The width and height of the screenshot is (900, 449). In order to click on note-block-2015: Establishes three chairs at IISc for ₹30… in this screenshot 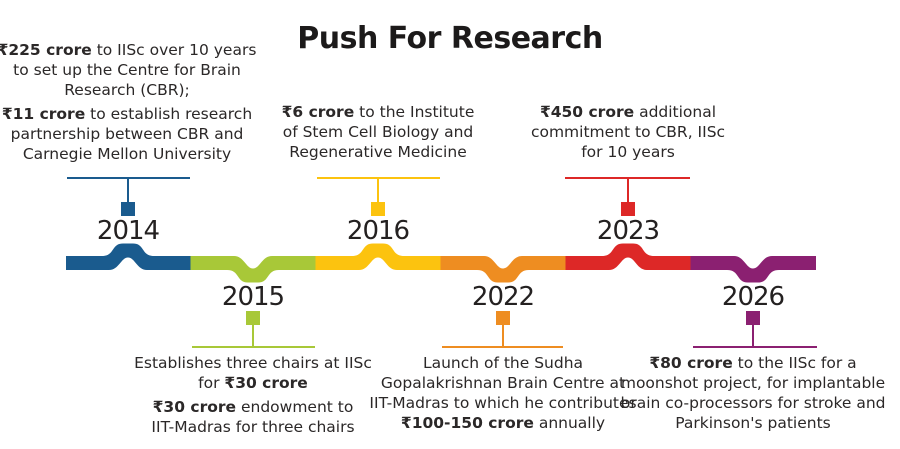, I will do `click(253, 395)`.